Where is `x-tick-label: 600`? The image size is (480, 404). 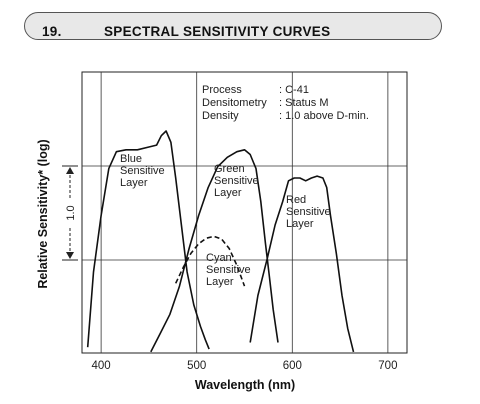 x-tick-label: 600 is located at coordinates (292, 366).